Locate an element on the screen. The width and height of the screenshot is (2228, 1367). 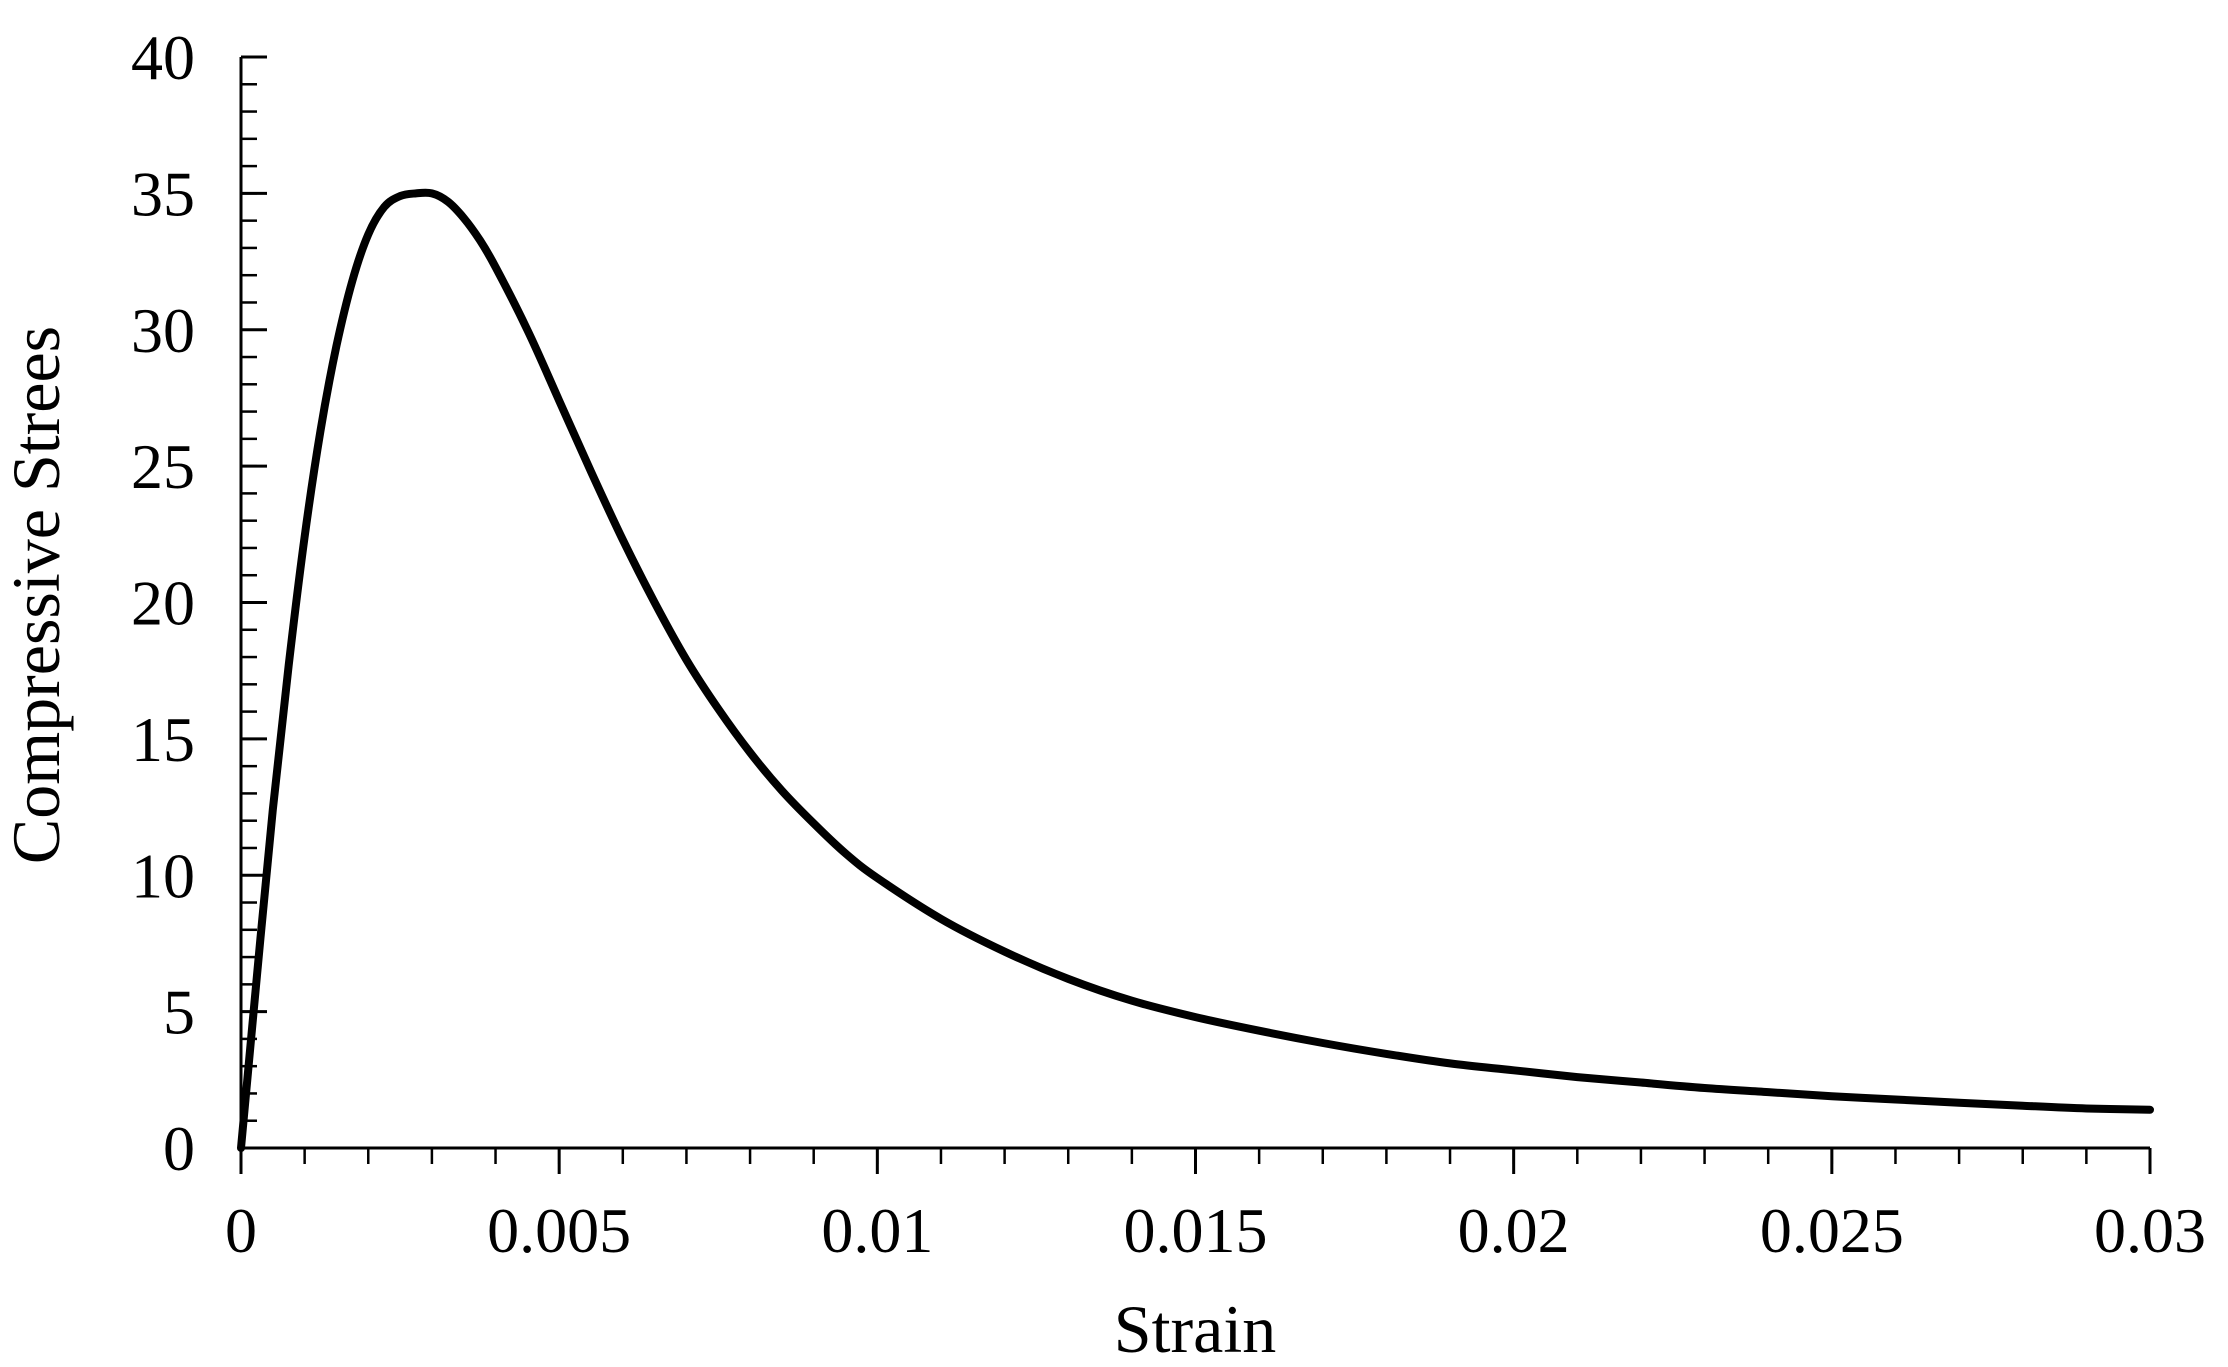
x-tick-label: 0.005 is located at coordinates (559, 1230).